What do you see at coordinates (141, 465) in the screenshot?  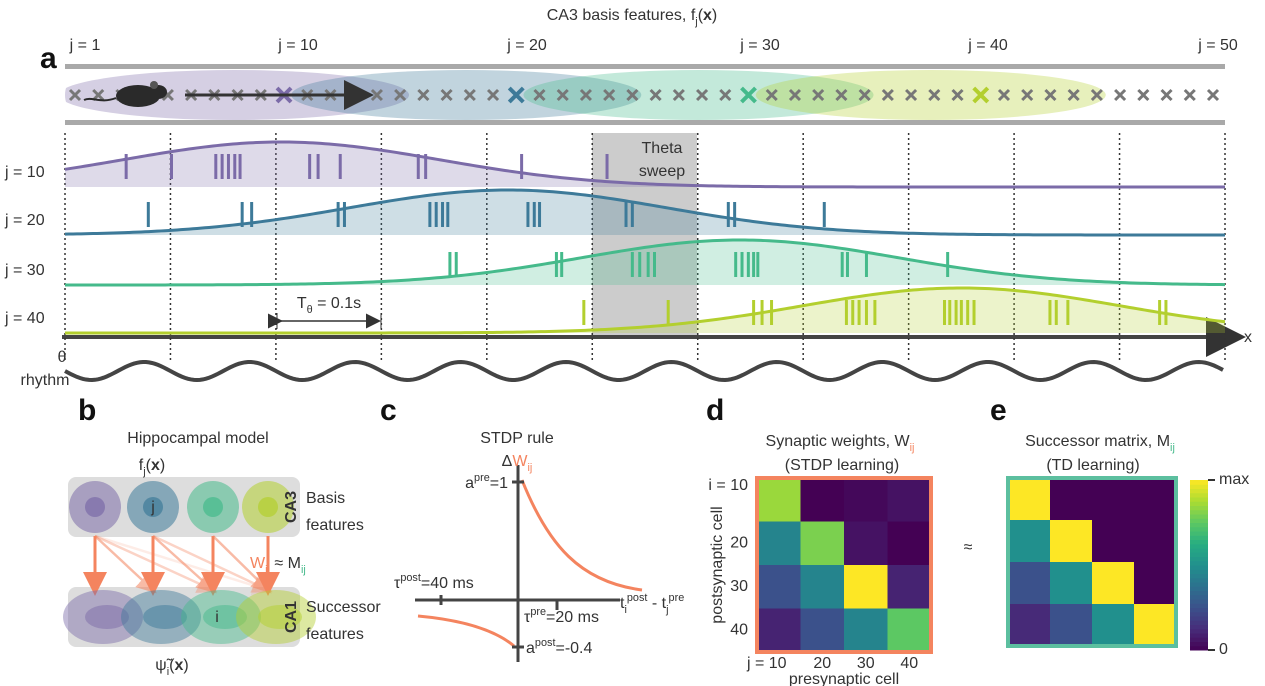 I see `text-part: f` at bounding box center [141, 465].